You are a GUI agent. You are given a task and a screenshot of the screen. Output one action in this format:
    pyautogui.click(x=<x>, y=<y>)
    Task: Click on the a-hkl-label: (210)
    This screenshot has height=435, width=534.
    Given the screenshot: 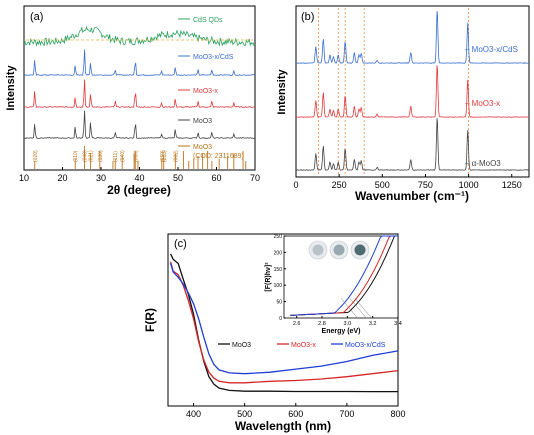 What is the action you would take?
    pyautogui.click(x=165, y=156)
    